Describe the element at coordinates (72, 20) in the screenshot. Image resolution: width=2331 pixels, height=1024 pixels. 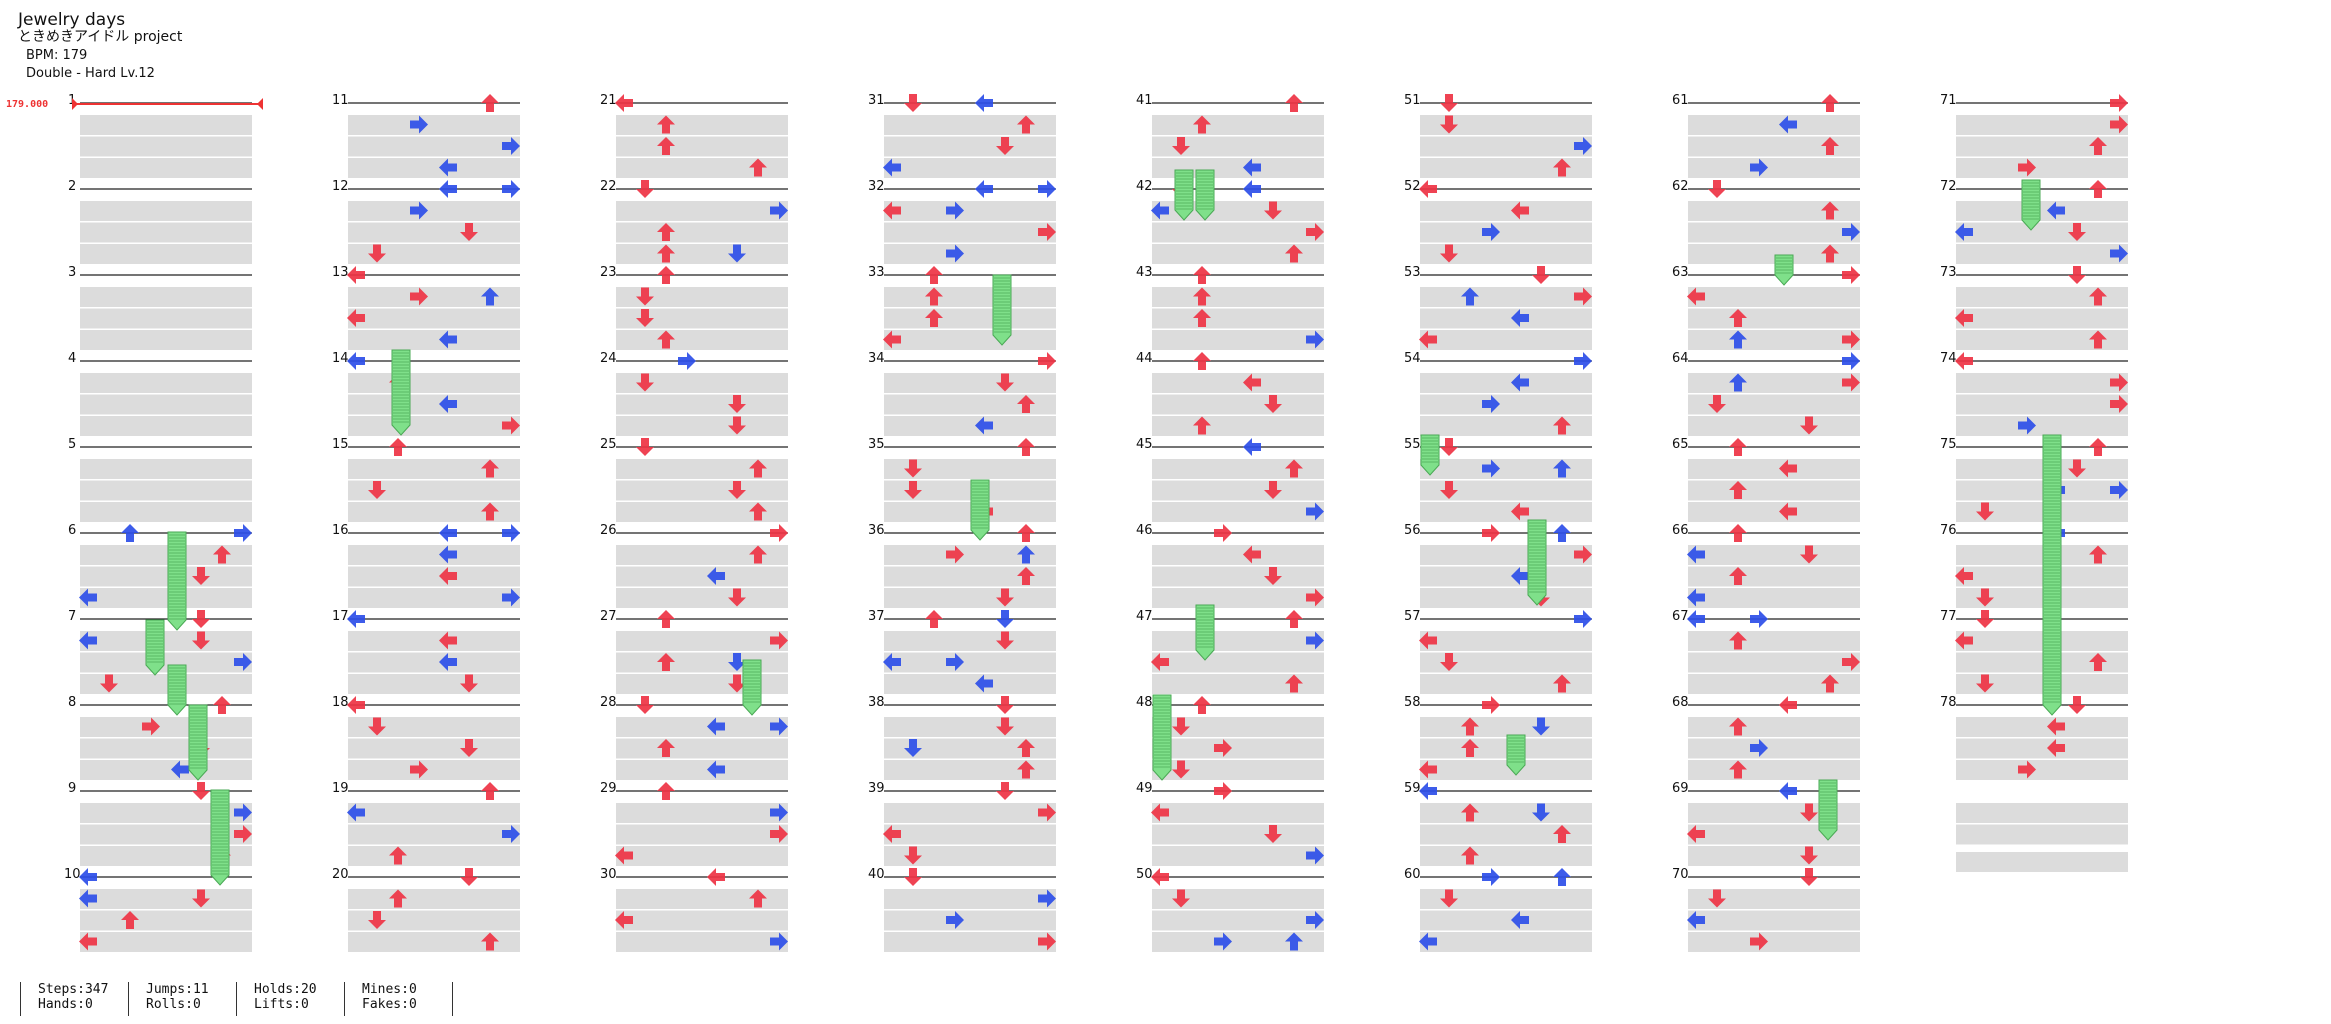
I see `song-title: Jewelry days` at that location.